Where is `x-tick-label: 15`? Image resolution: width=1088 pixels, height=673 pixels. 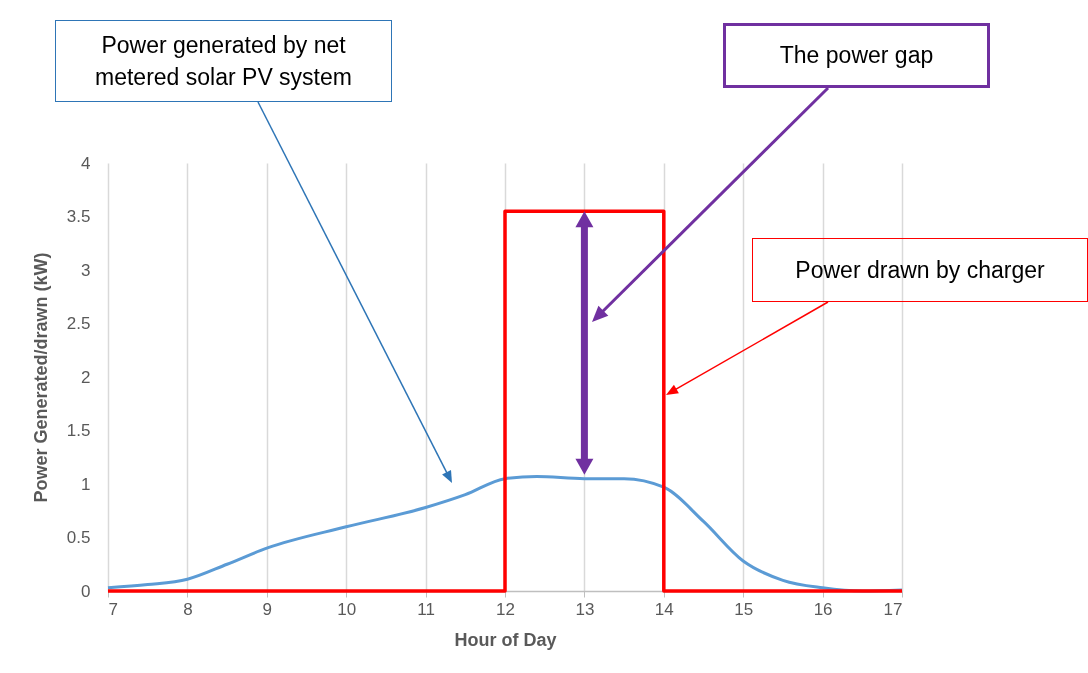
x-tick-label: 15 is located at coordinates (744, 609).